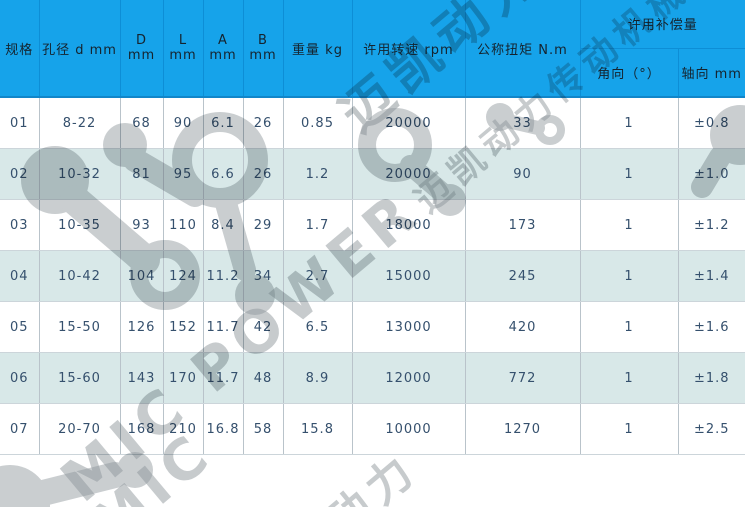 Image resolution: width=745 pixels, height=507 pixels. I want to click on cell-d: 104, so click(142, 276).